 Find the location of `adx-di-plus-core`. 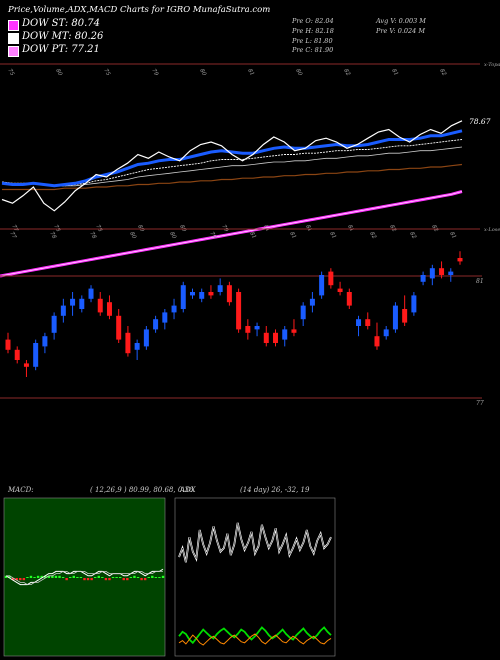

adx-di-plus-core is located at coordinates (255, 542).